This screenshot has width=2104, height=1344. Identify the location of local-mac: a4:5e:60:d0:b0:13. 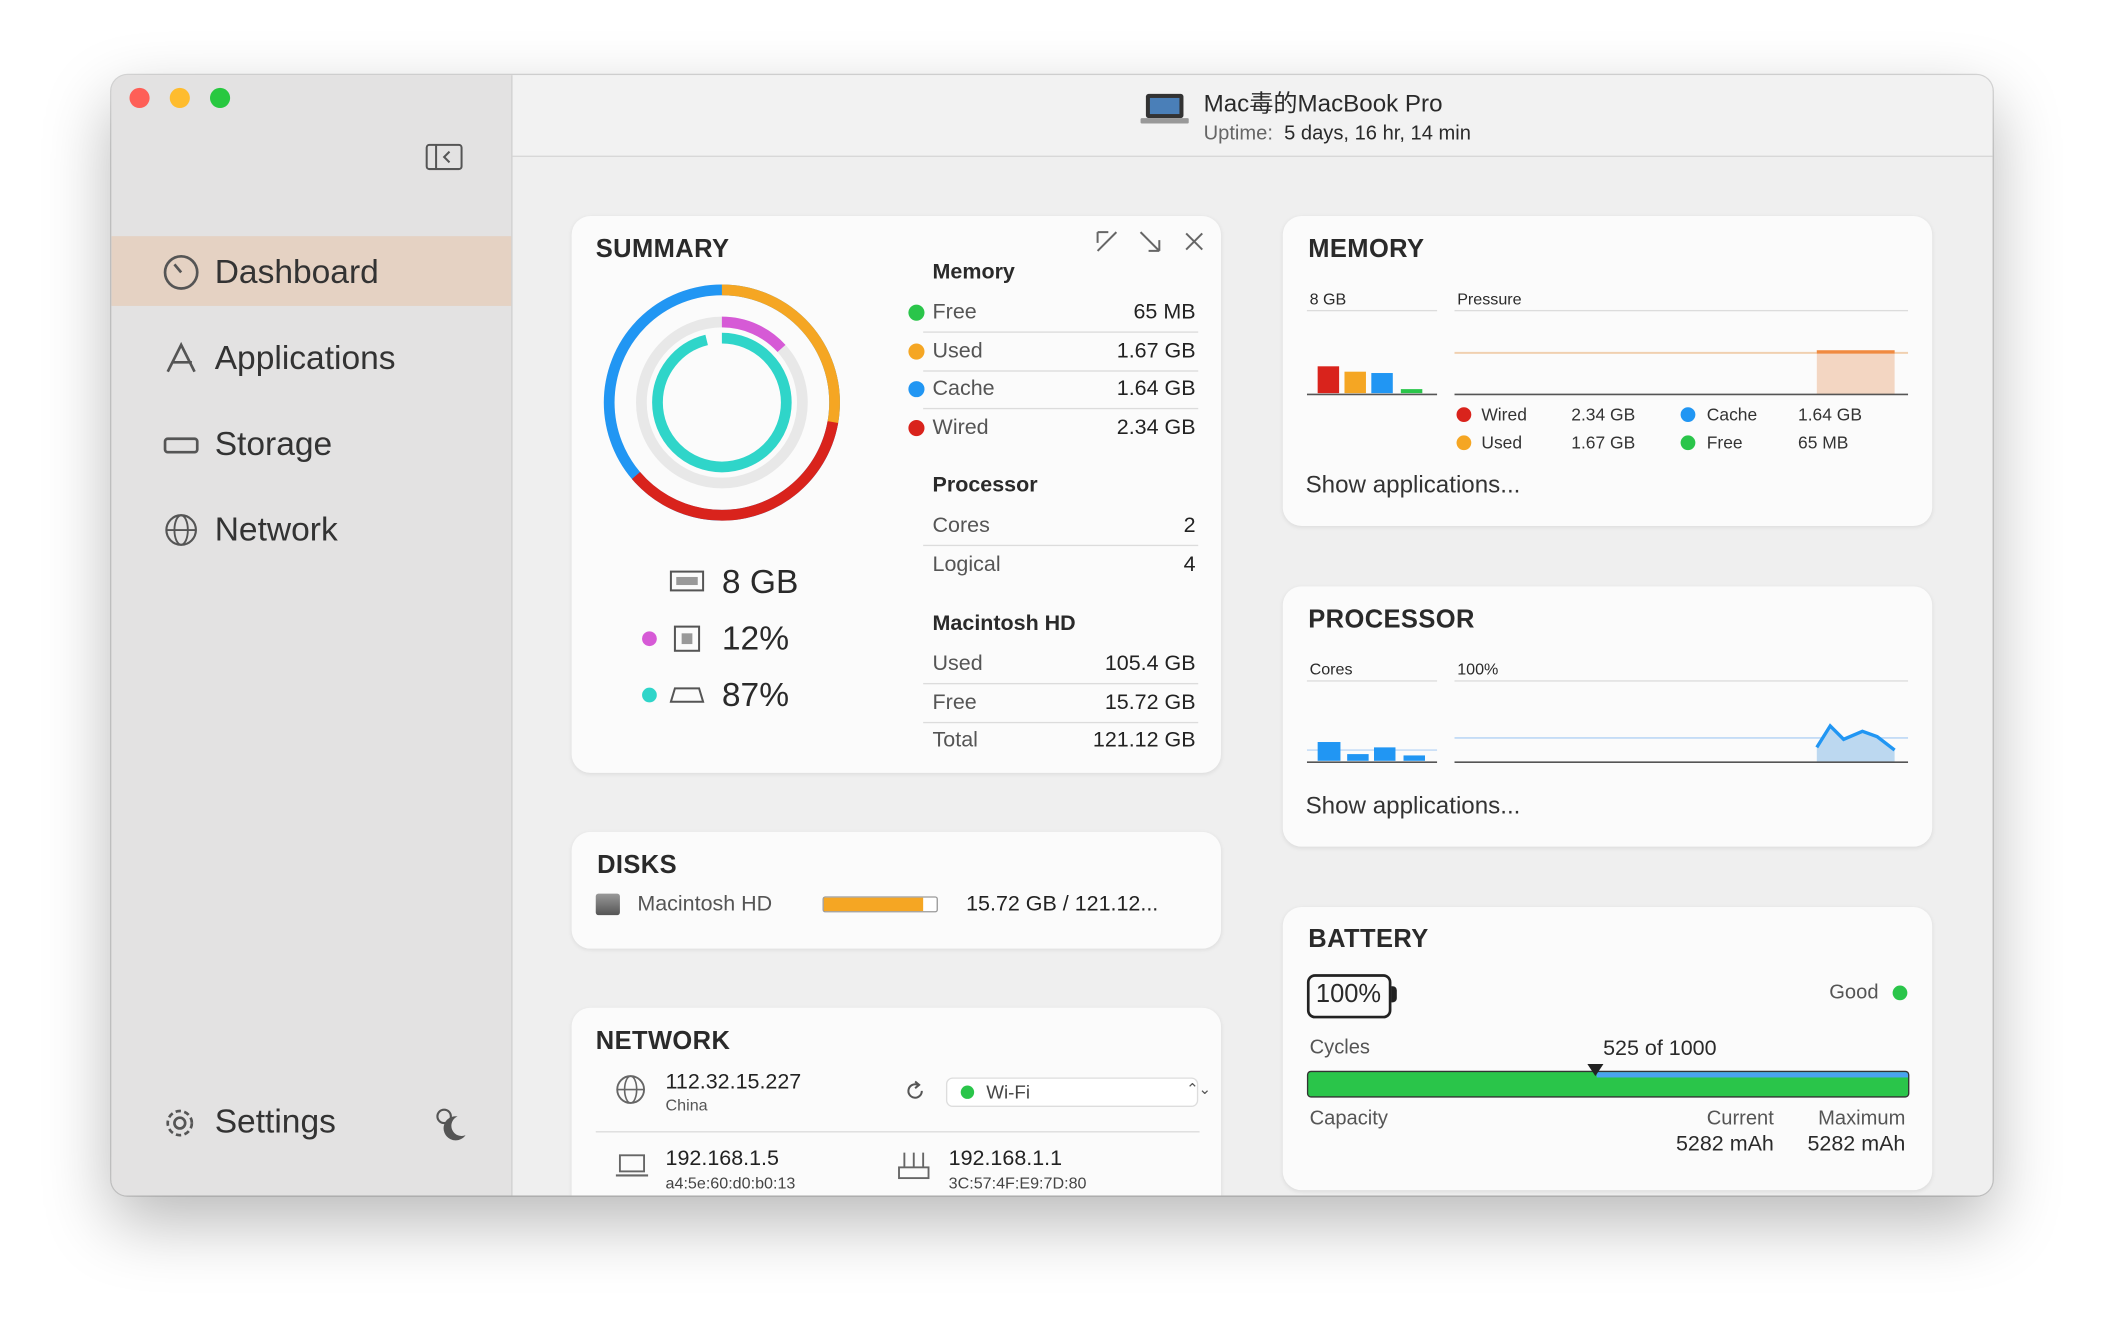
(730, 1183).